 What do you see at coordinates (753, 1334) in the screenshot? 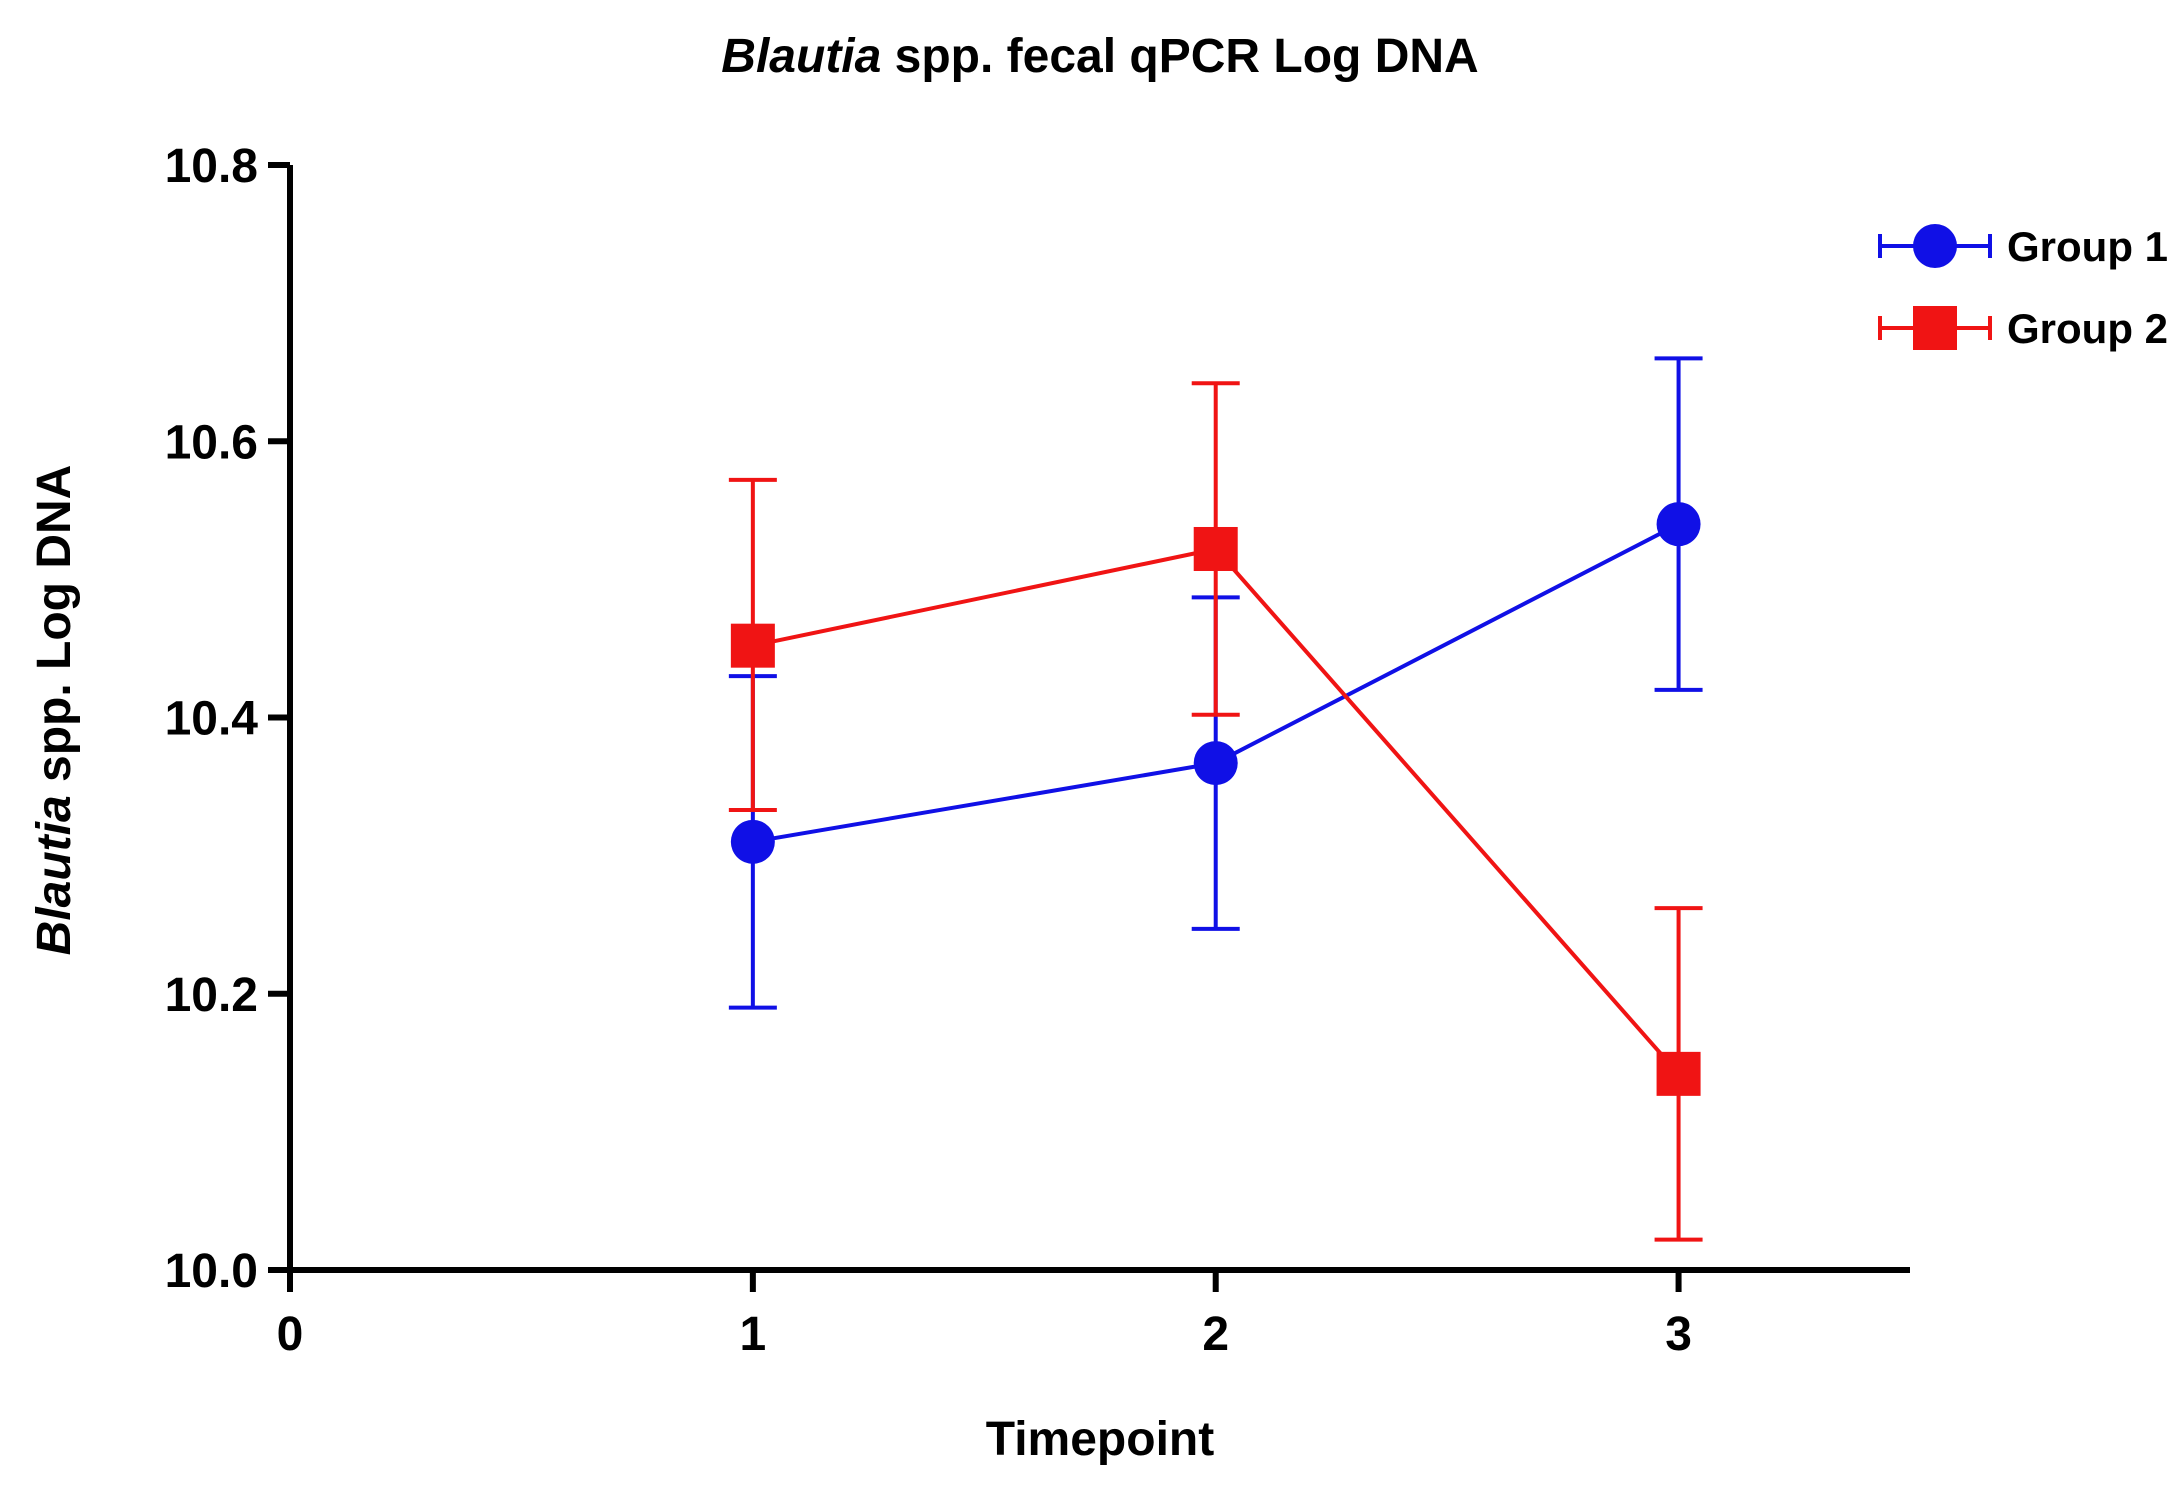
I see `x-tick-label: 1` at bounding box center [753, 1334].